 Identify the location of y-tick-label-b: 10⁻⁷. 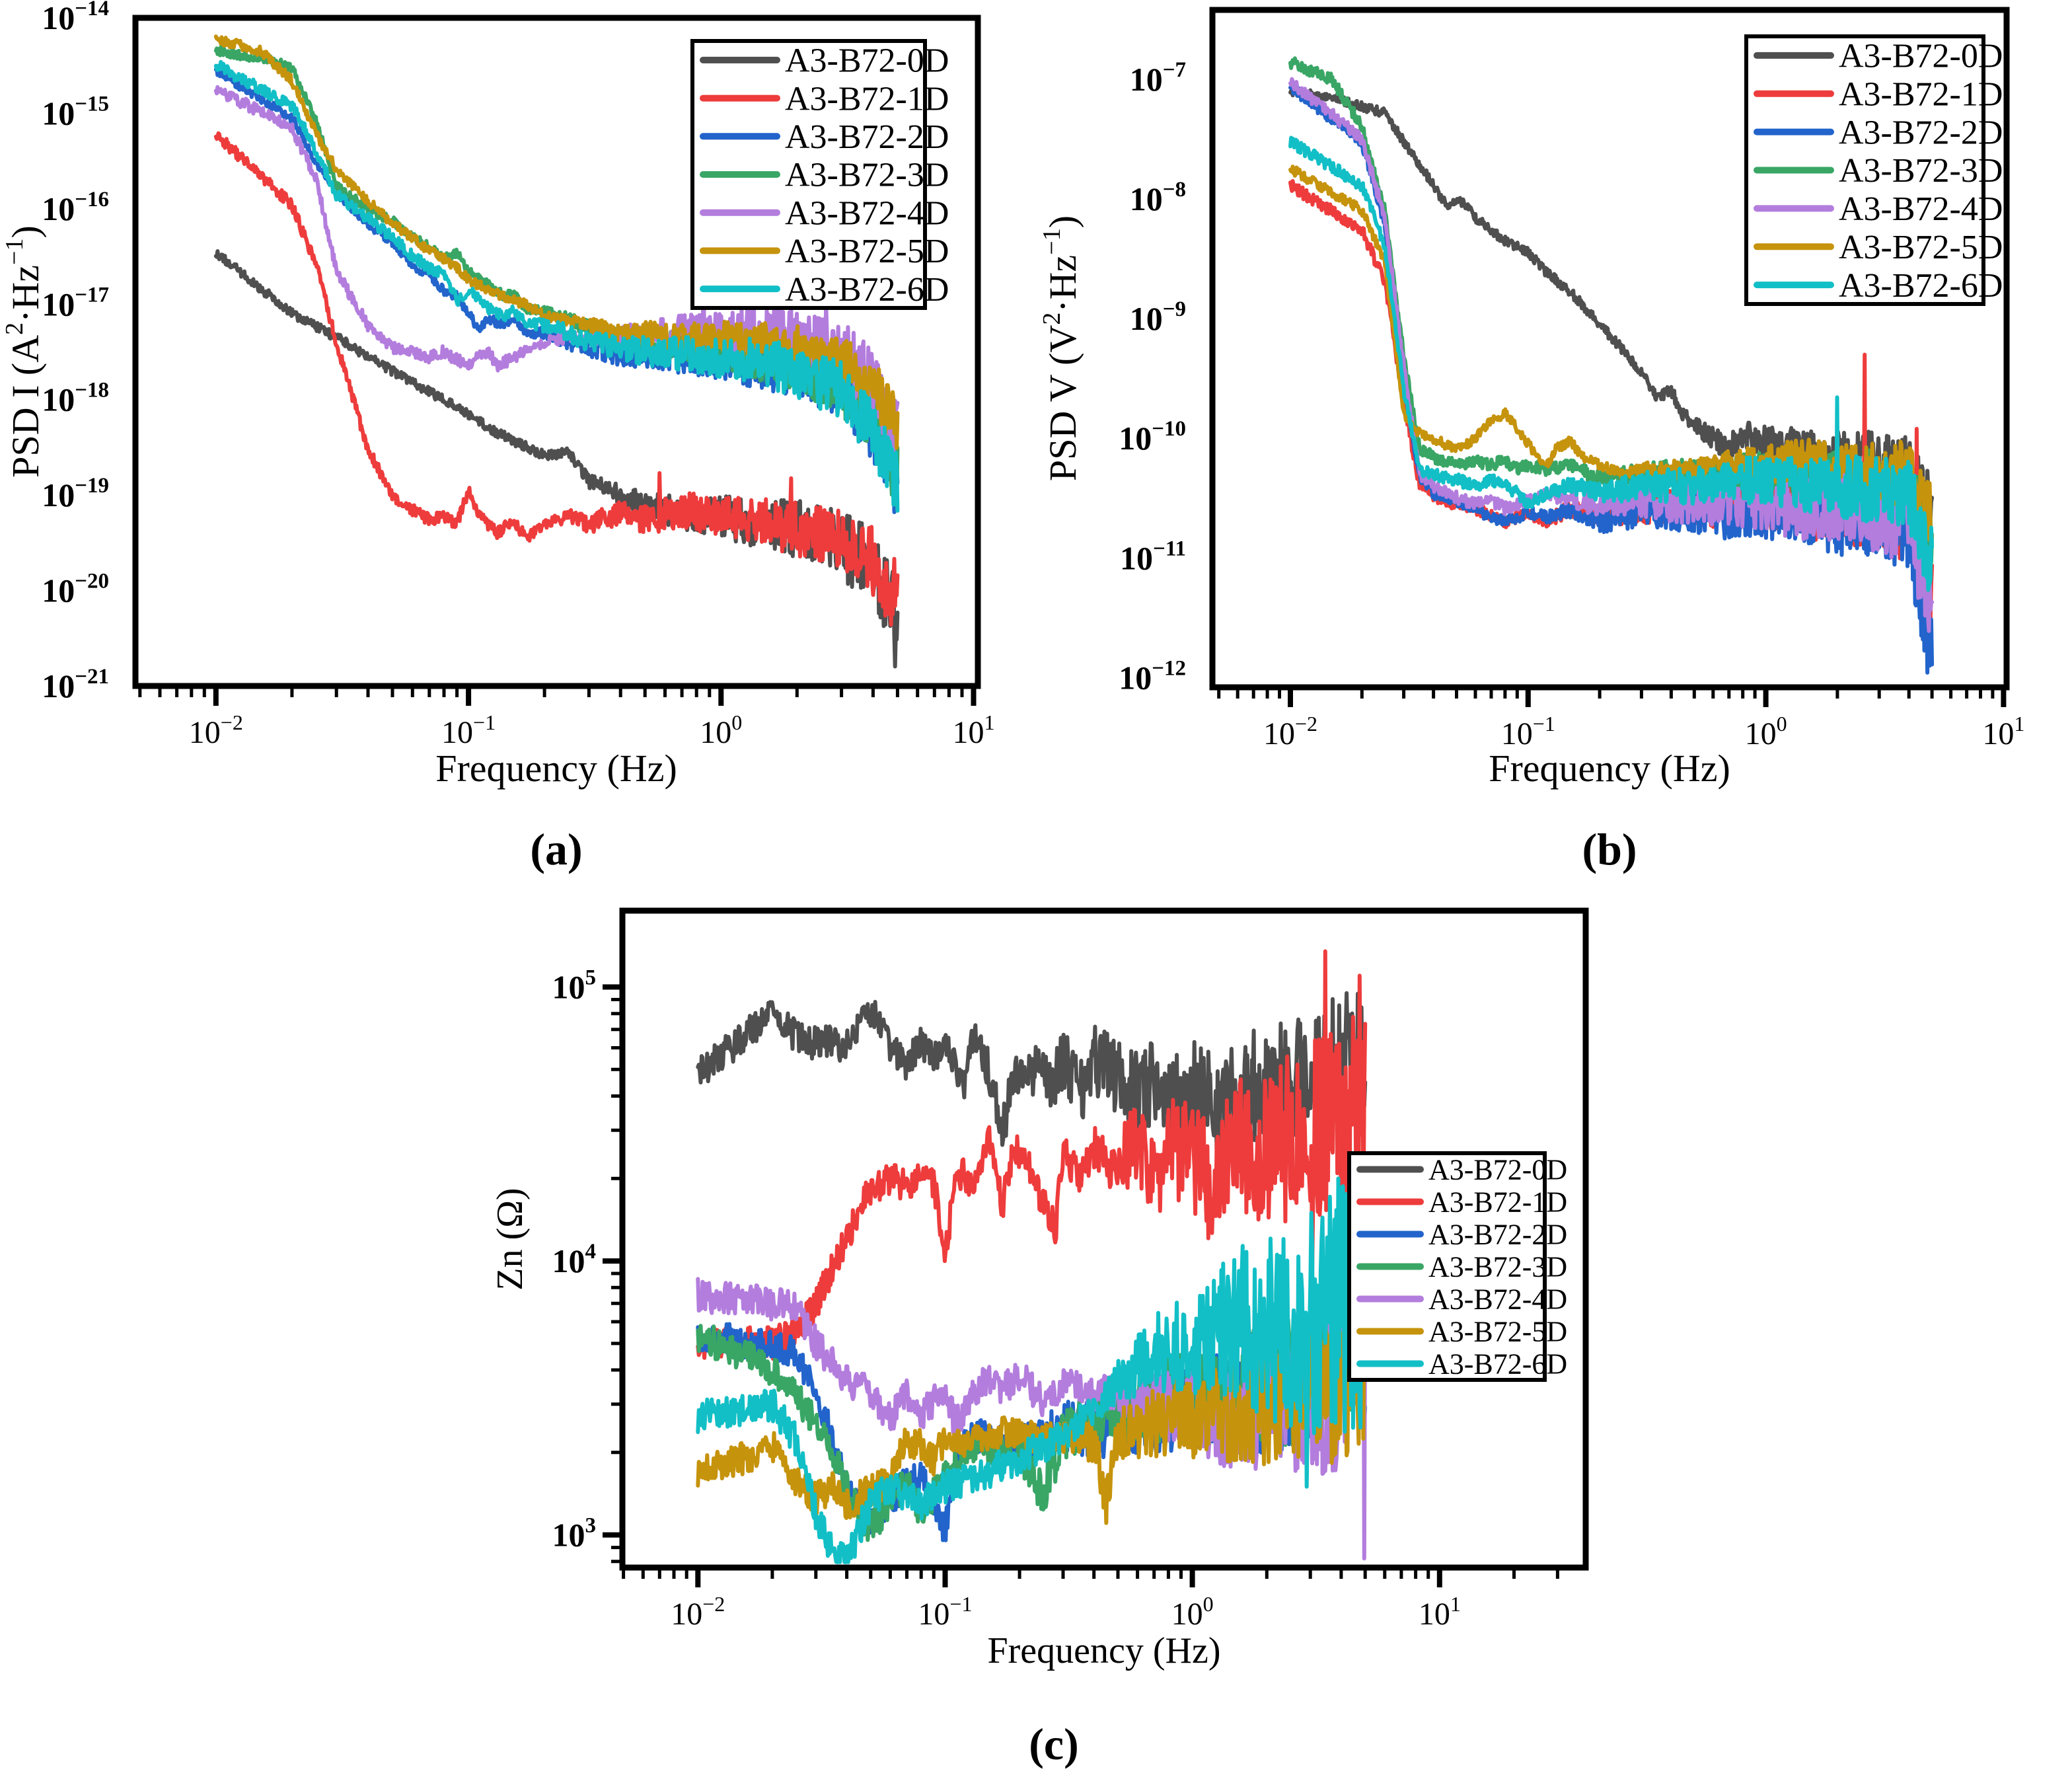
(1158, 78).